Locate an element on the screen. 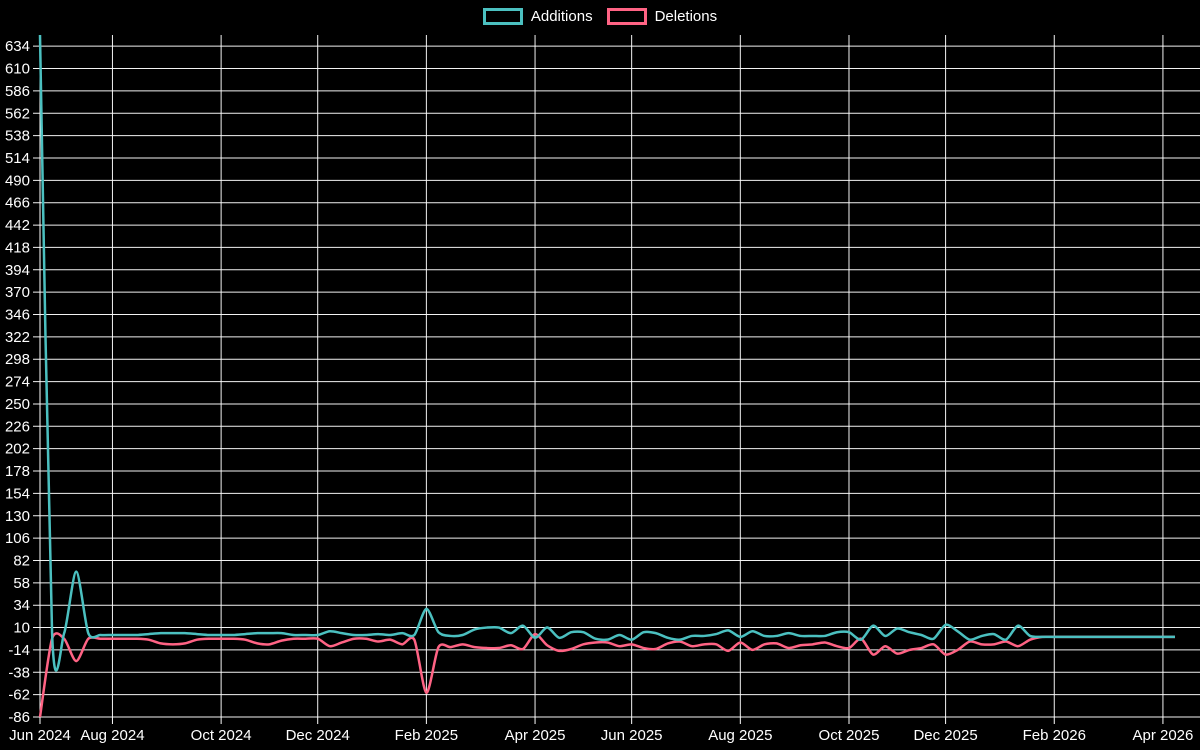 The image size is (1200, 750). y-tick-label: 178 is located at coordinates (17, 471).